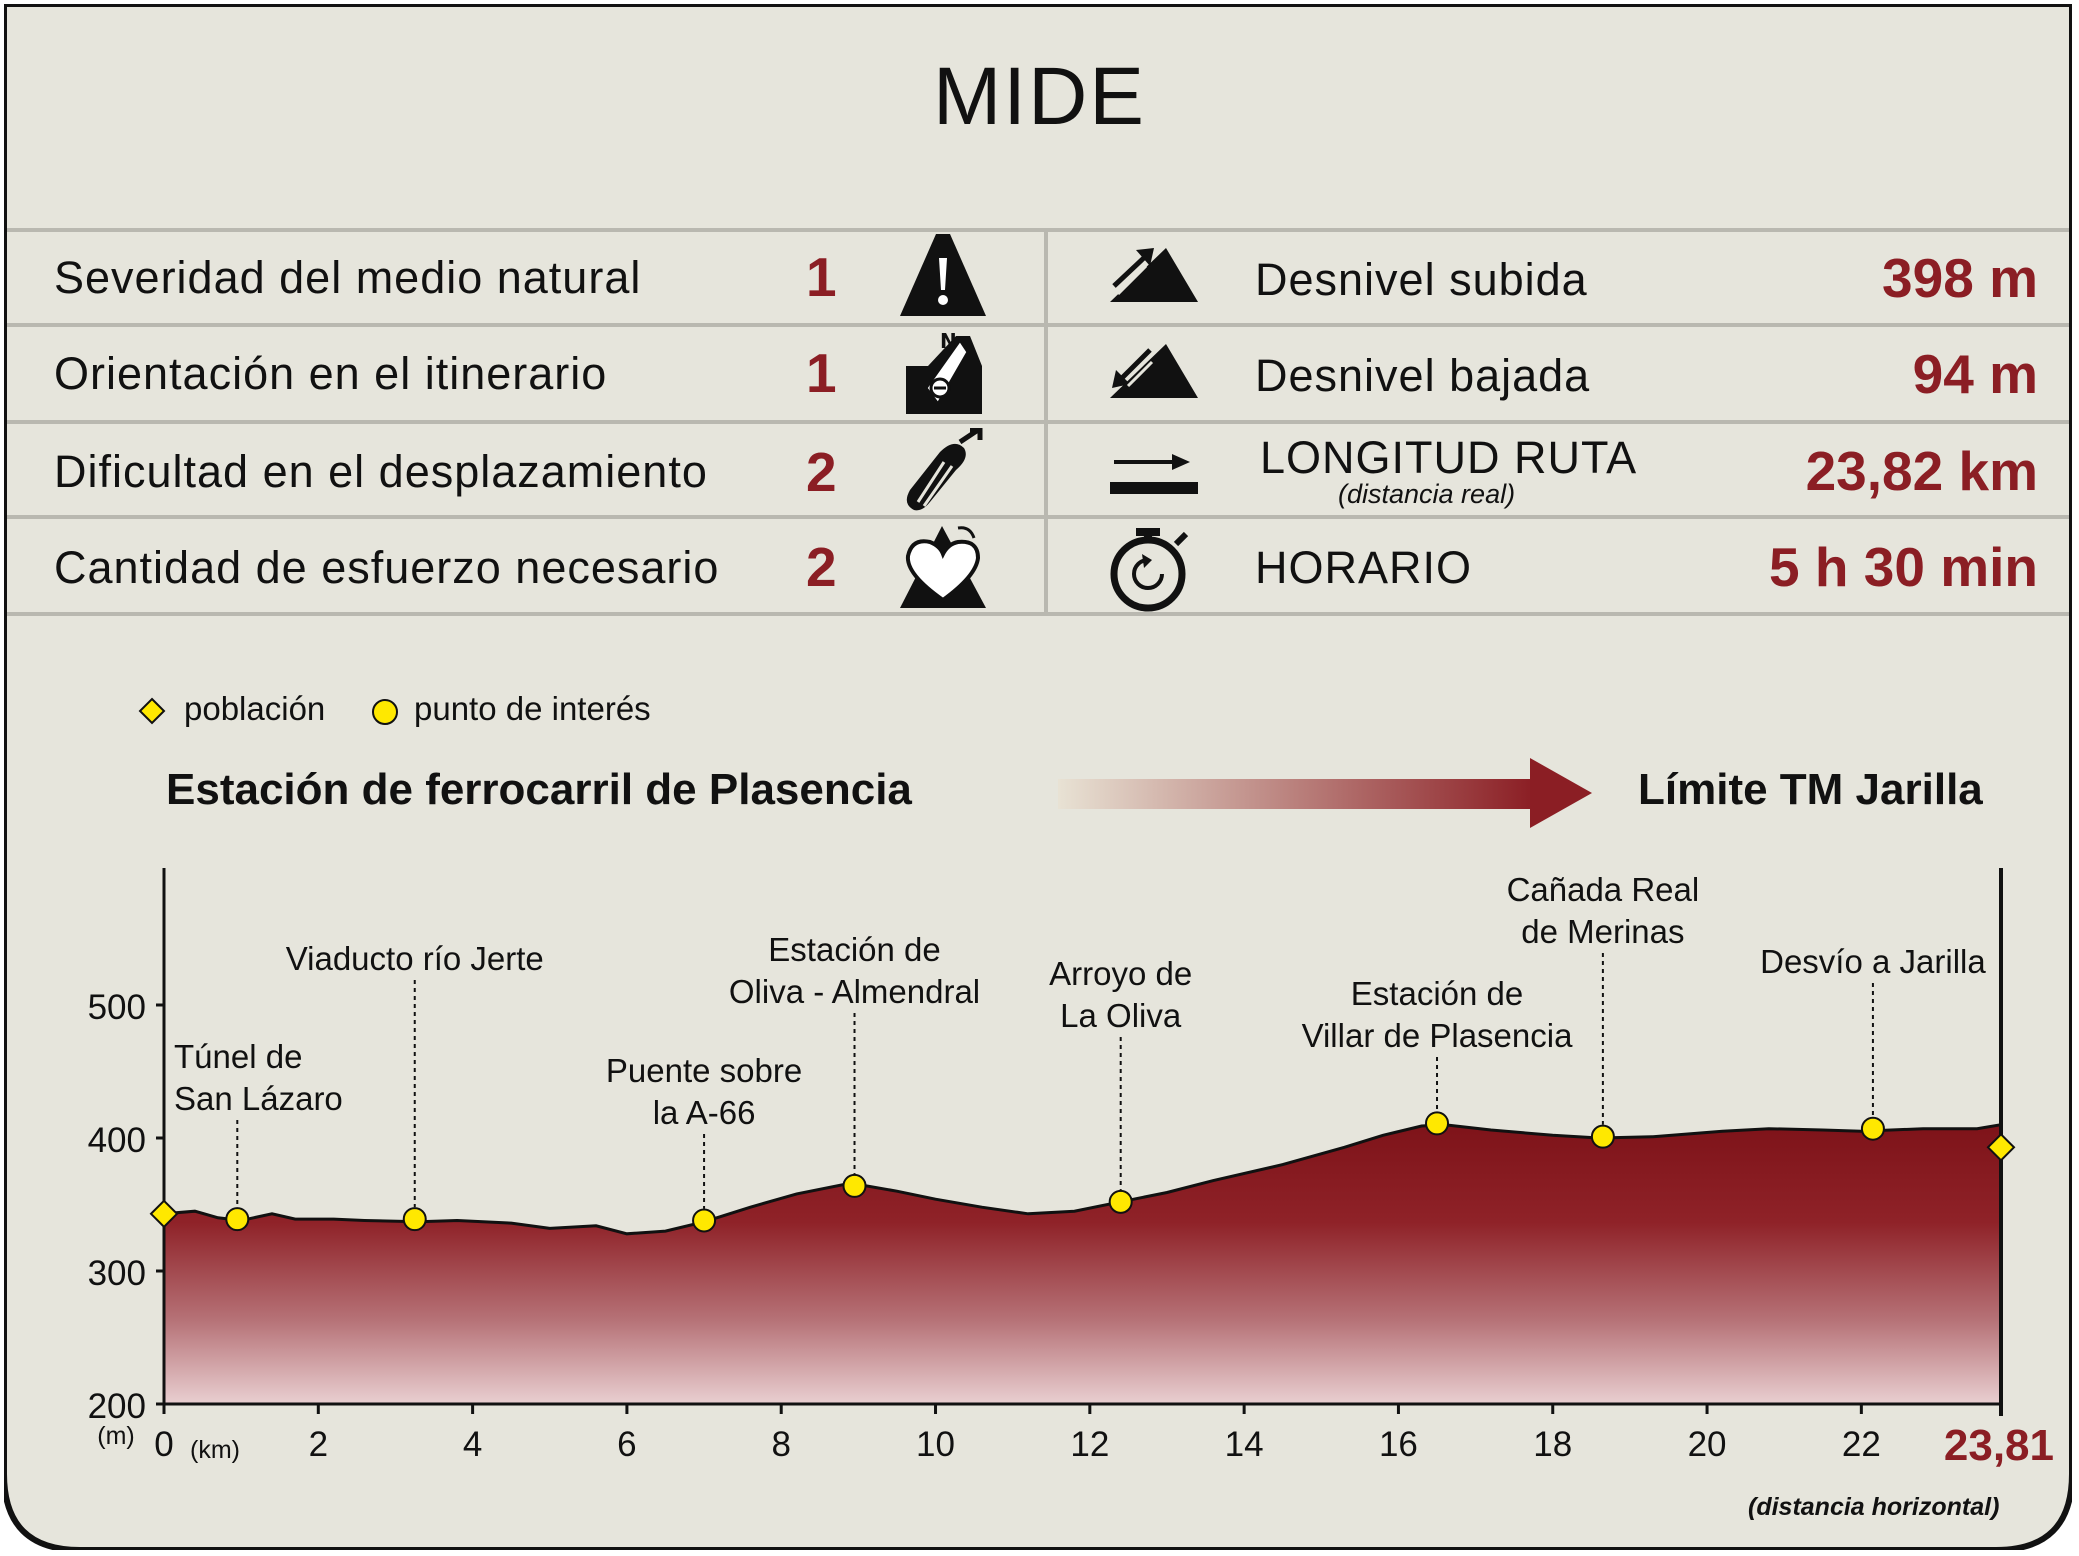 This screenshot has width=2079, height=1556. I want to click on poi-label: Túnel de, so click(238, 1056).